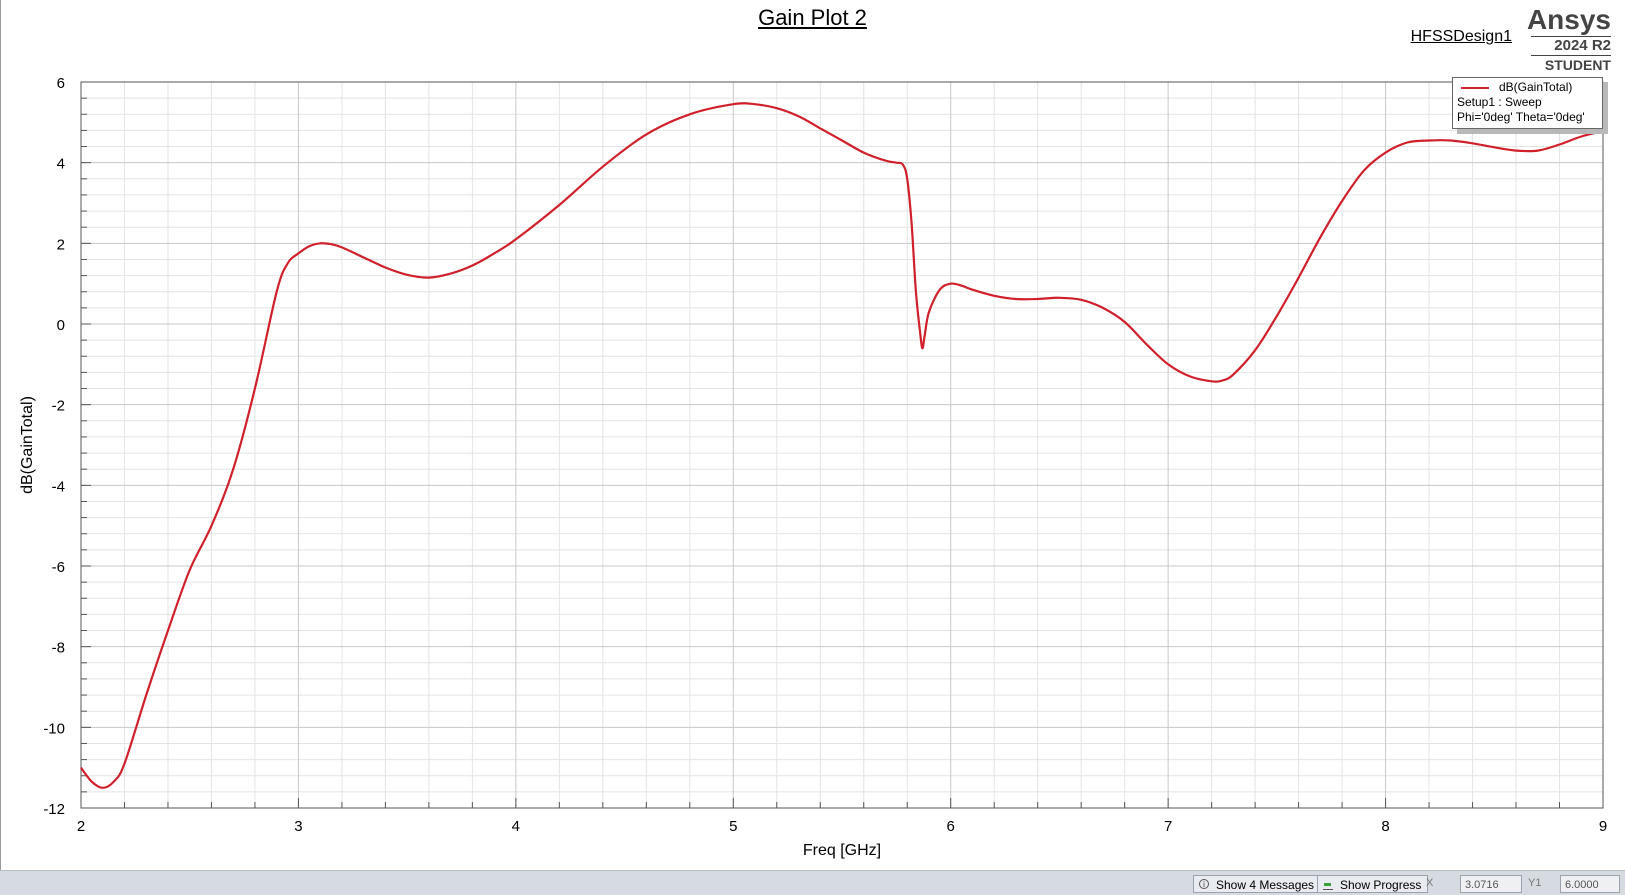 The width and height of the screenshot is (1625, 895). I want to click on brand-version: 2024 R2, so click(1571, 46).